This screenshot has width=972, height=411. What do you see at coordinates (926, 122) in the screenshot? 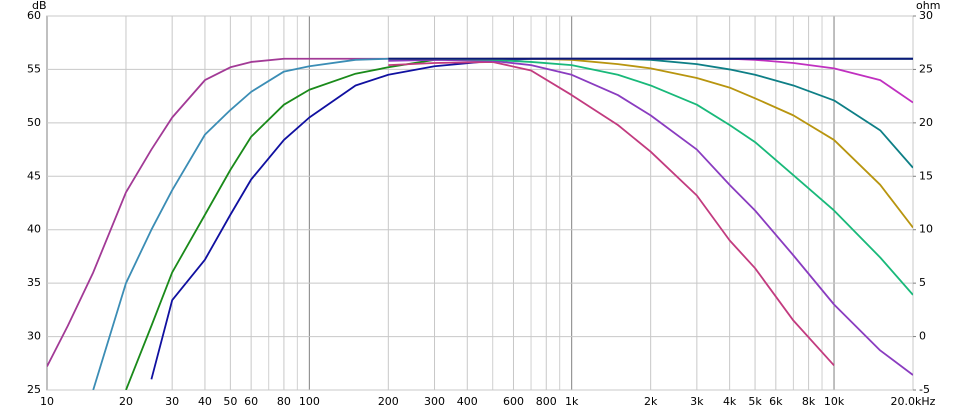
I see `y2-tick-label: 20` at bounding box center [926, 122].